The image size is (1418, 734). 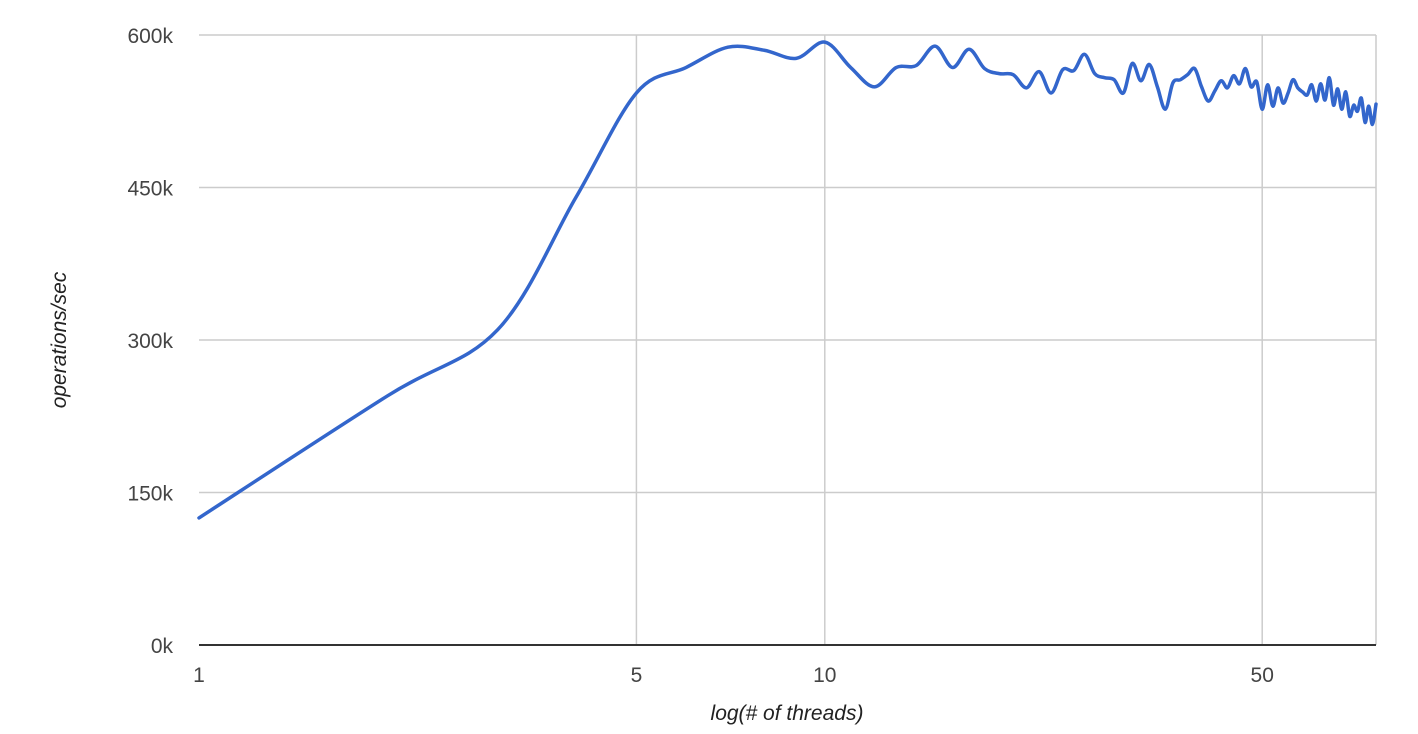 What do you see at coordinates (150, 494) in the screenshot?
I see `y-tick-label: 150k` at bounding box center [150, 494].